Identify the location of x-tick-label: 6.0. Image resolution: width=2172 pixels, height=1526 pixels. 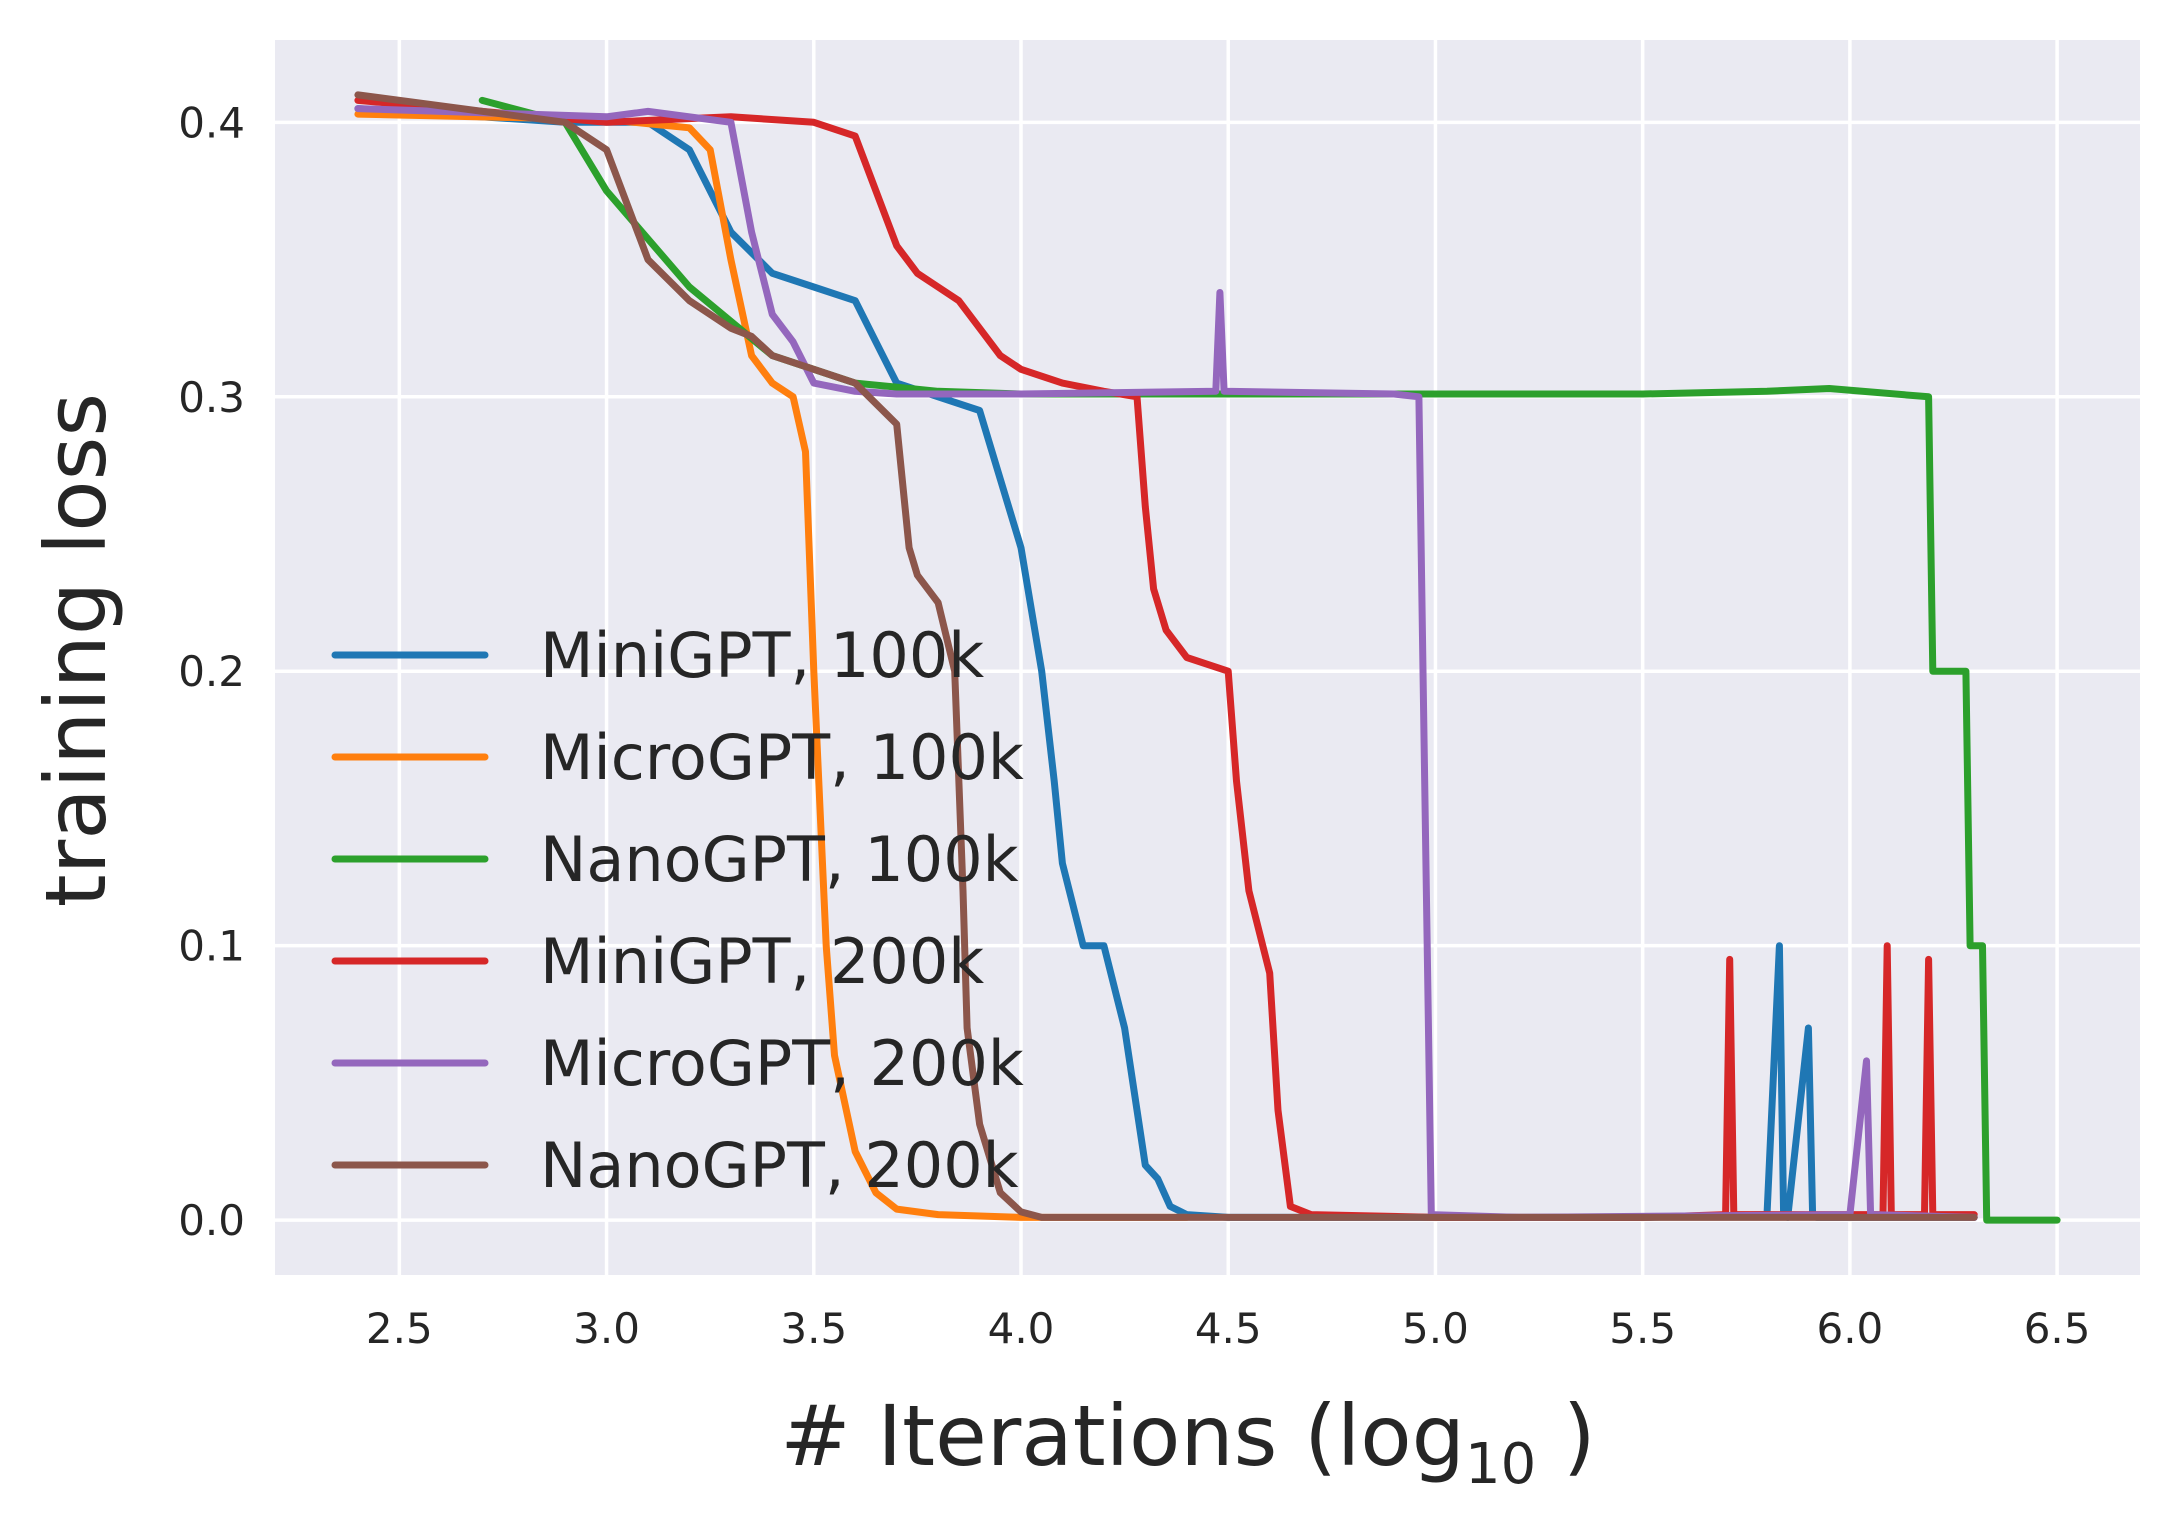
(1849, 1328).